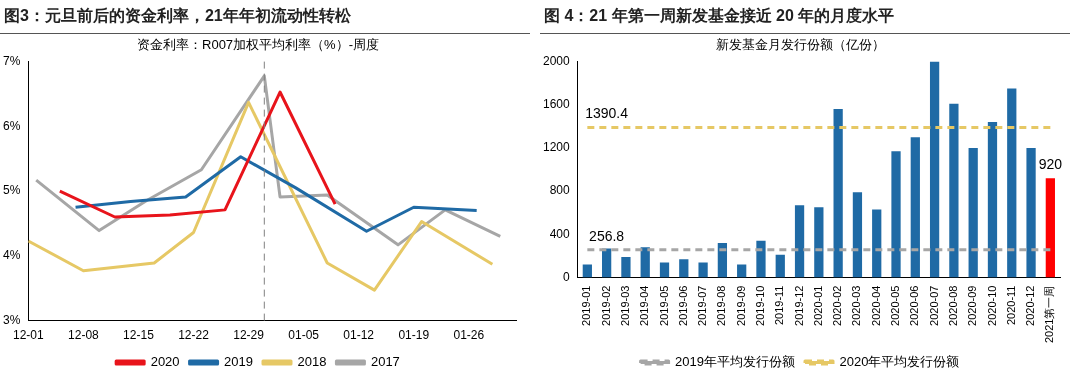 Image resolution: width=1080 pixels, height=389 pixels. Describe the element at coordinates (856, 305) in the screenshot. I see `x-tick-label: 2020-03` at that location.